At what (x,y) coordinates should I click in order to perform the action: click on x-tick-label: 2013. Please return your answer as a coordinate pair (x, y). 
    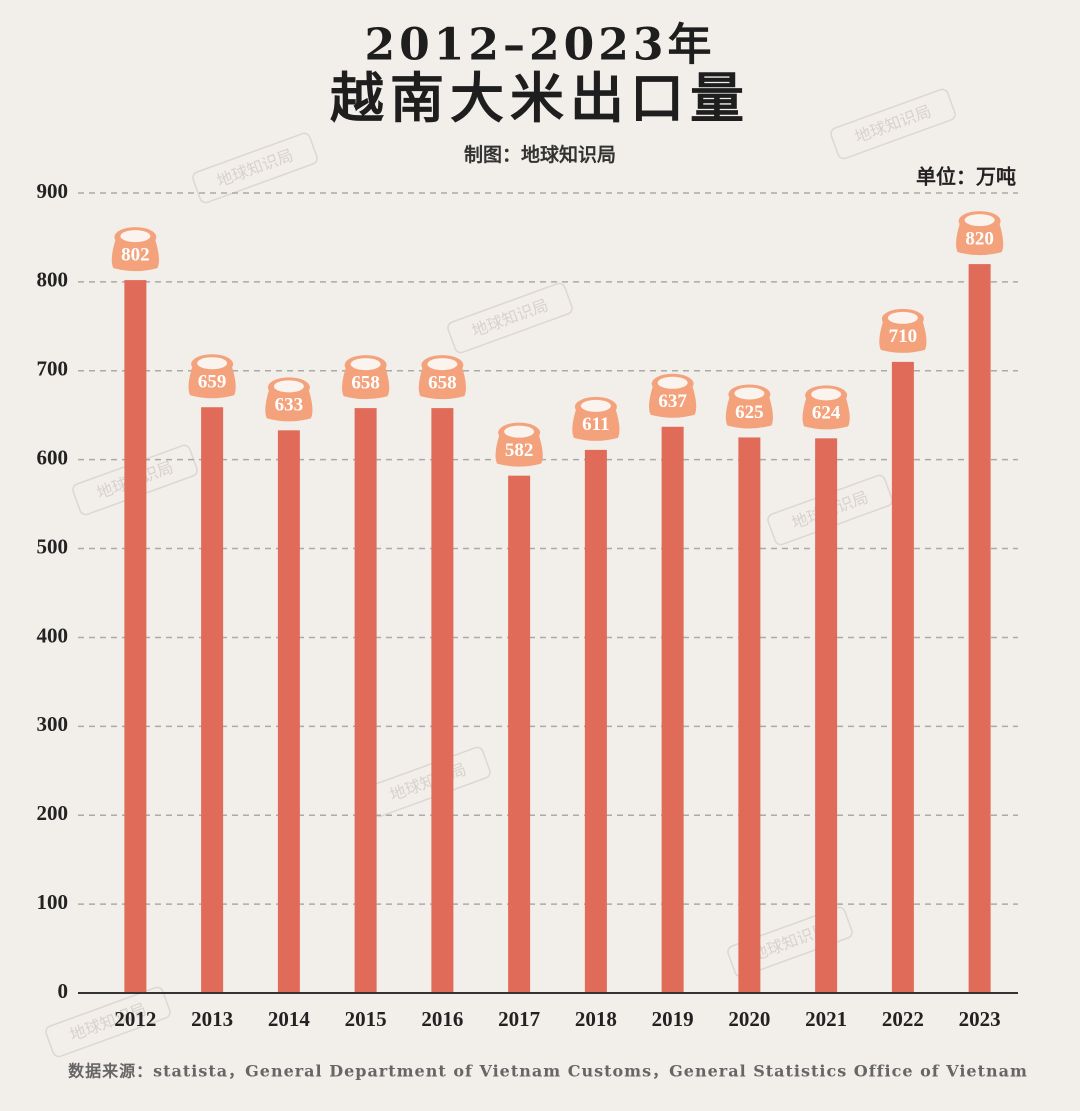
    Looking at the image, I should click on (212, 1019).